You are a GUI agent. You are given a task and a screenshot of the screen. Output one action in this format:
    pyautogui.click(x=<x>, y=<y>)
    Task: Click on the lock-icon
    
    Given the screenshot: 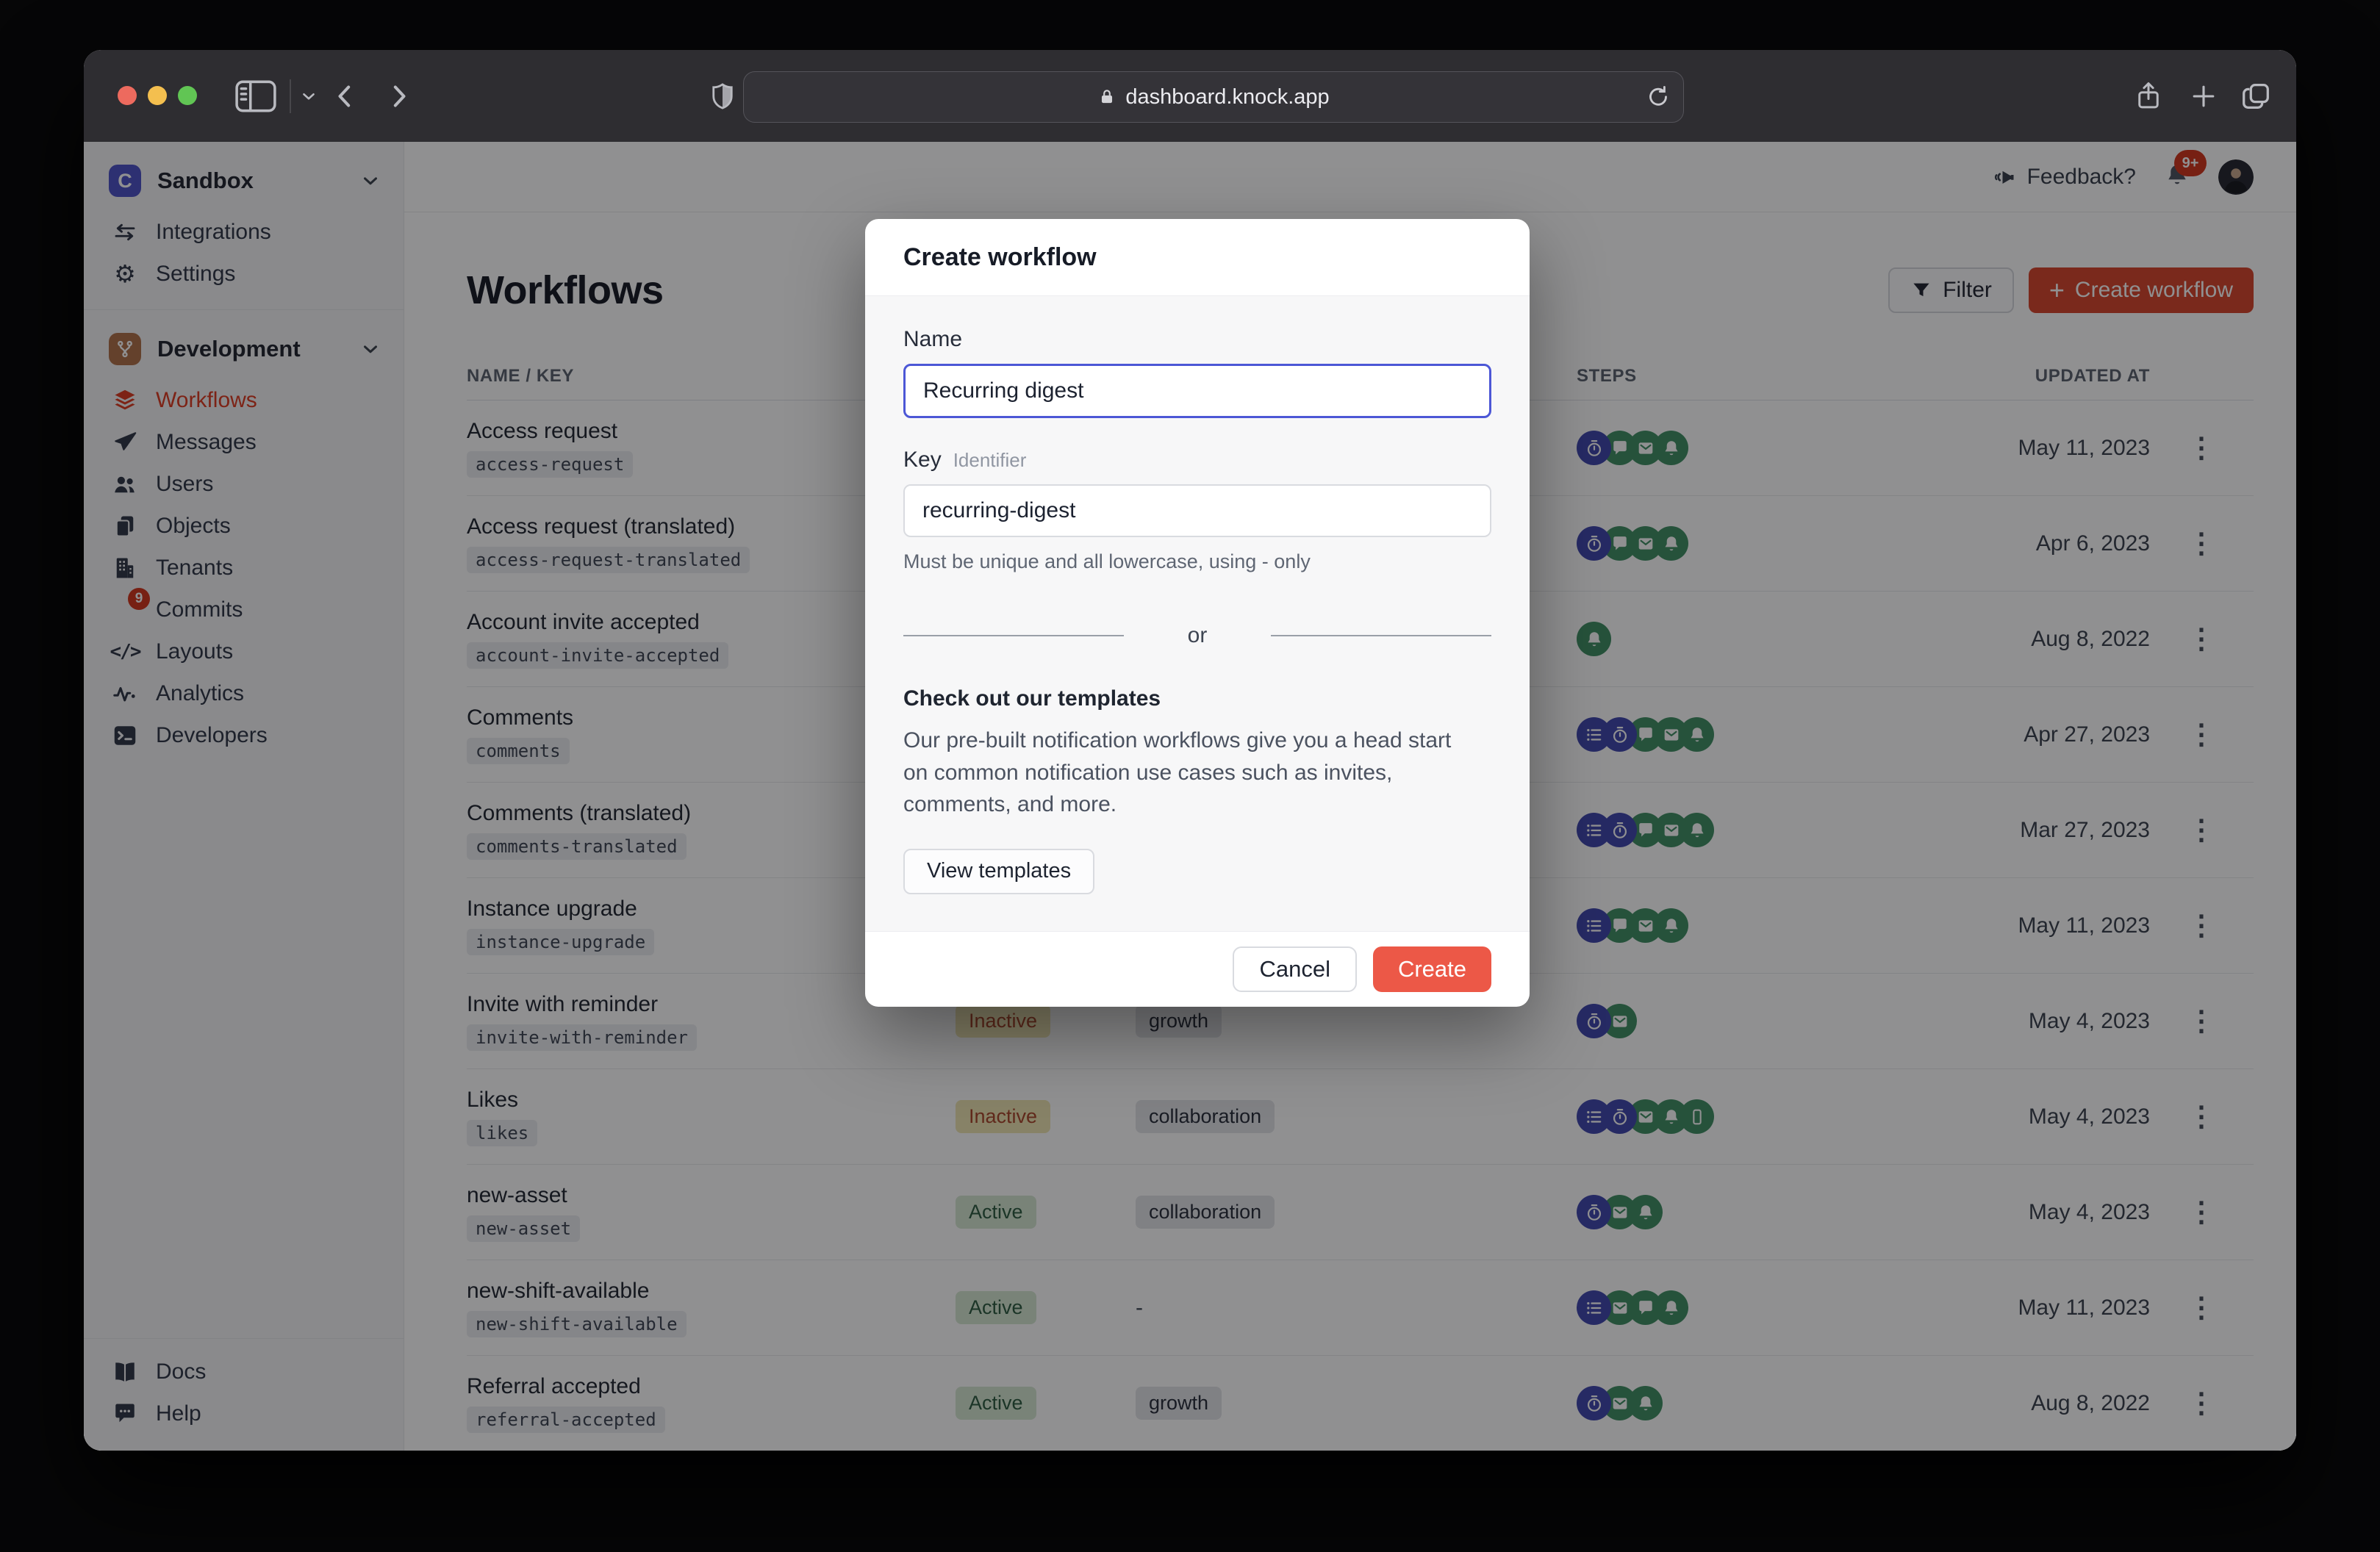 What is the action you would take?
    pyautogui.click(x=1106, y=97)
    